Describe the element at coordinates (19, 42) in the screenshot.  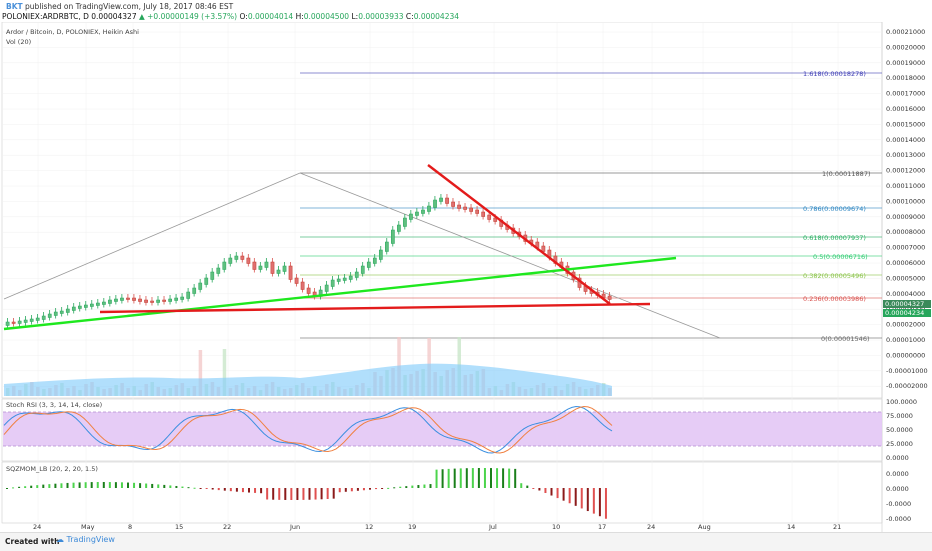
I see `volume-legend: Vol (20)` at that location.